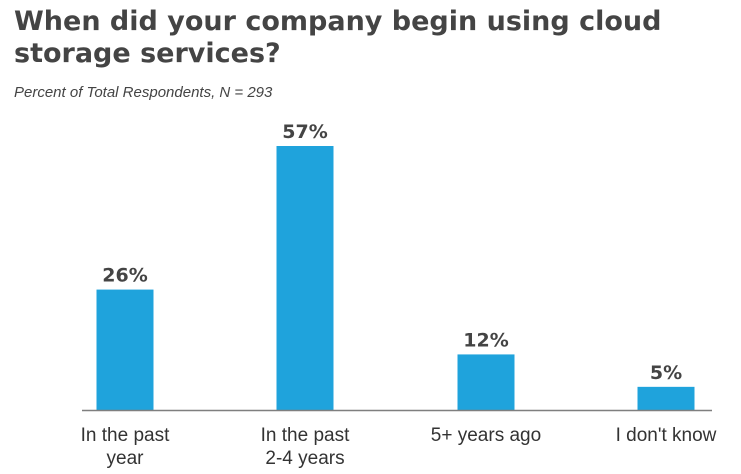 The height and width of the screenshot is (474, 741). What do you see at coordinates (666, 373) in the screenshot?
I see `data-label-4: 5%` at bounding box center [666, 373].